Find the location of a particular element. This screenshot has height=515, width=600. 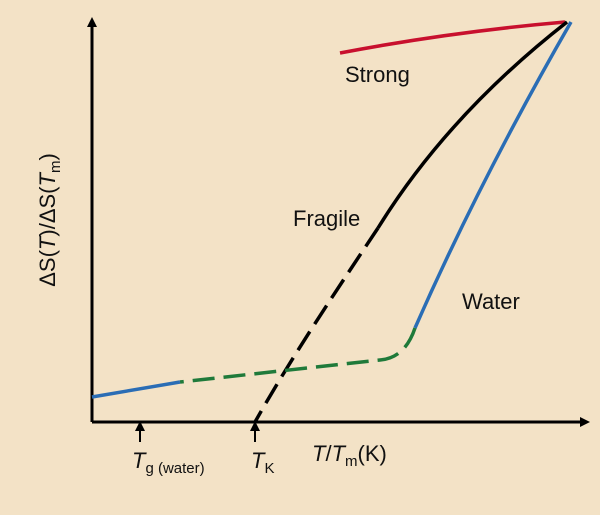

tg-part: T is located at coordinates (139, 460).